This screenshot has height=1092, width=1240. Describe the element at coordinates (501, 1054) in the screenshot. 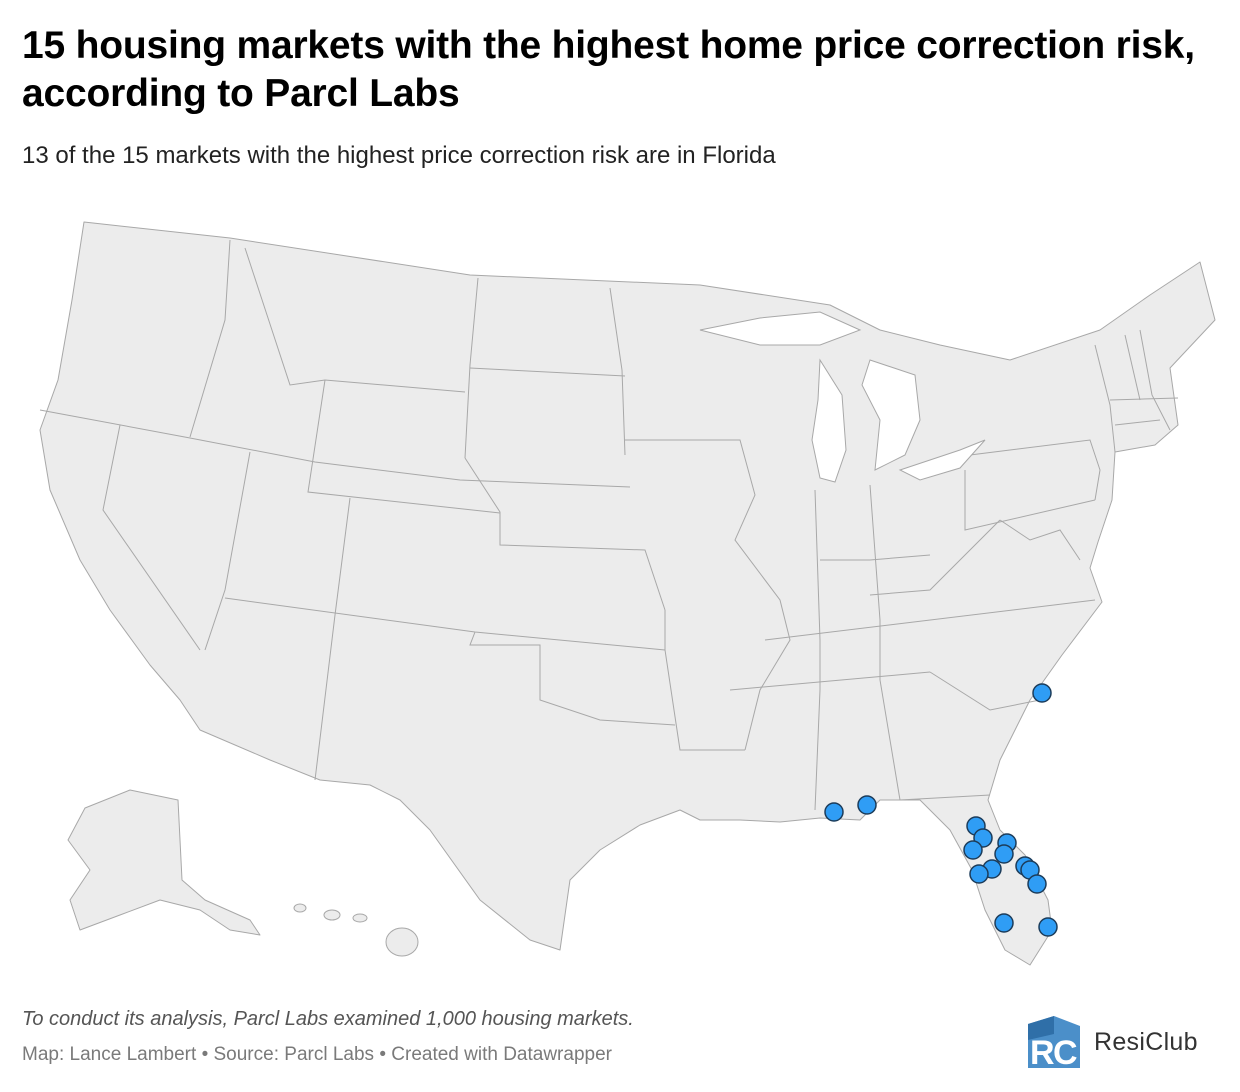

I see `tool-credit: Created with Datawrapper` at that location.